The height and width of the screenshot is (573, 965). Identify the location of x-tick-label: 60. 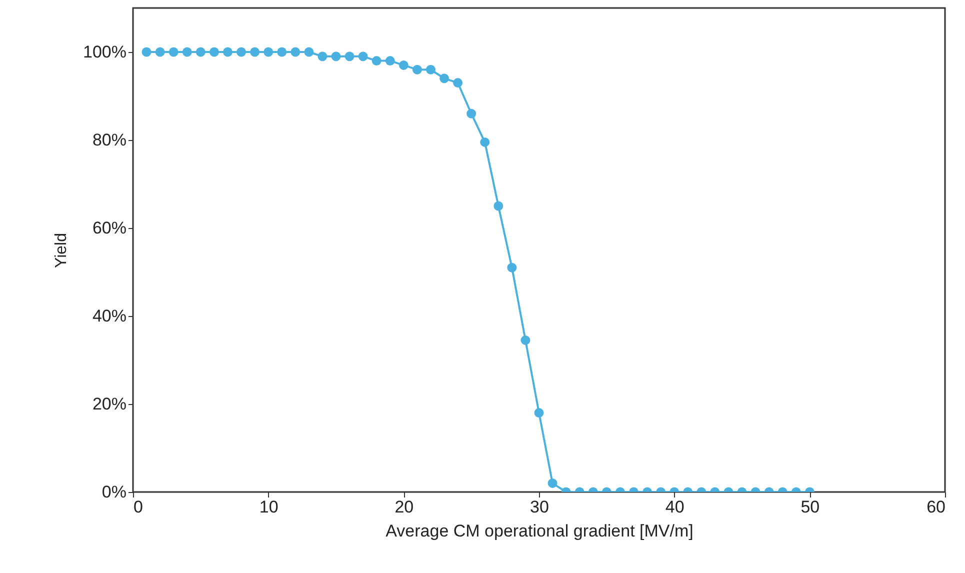
(936, 507).